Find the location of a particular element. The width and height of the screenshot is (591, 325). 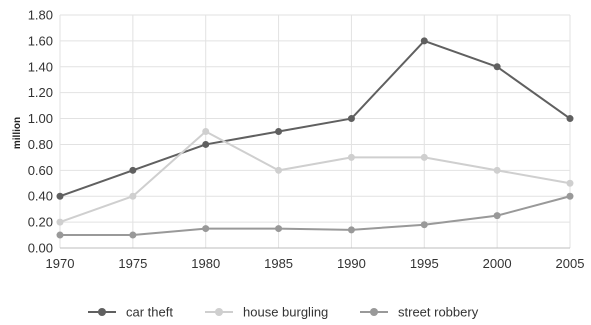

x-tick-label: 1970 is located at coordinates (60, 263).